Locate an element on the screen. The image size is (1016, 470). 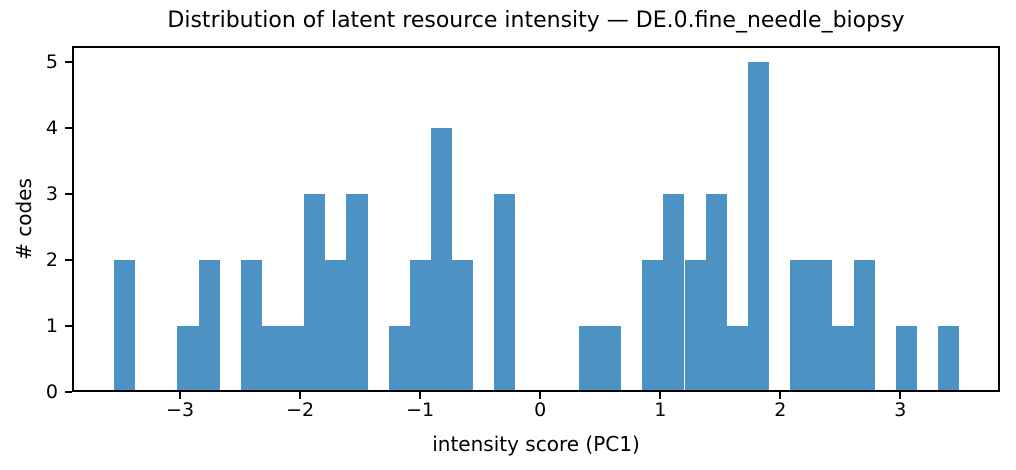
x-tick-label: 2 is located at coordinates (780, 410).